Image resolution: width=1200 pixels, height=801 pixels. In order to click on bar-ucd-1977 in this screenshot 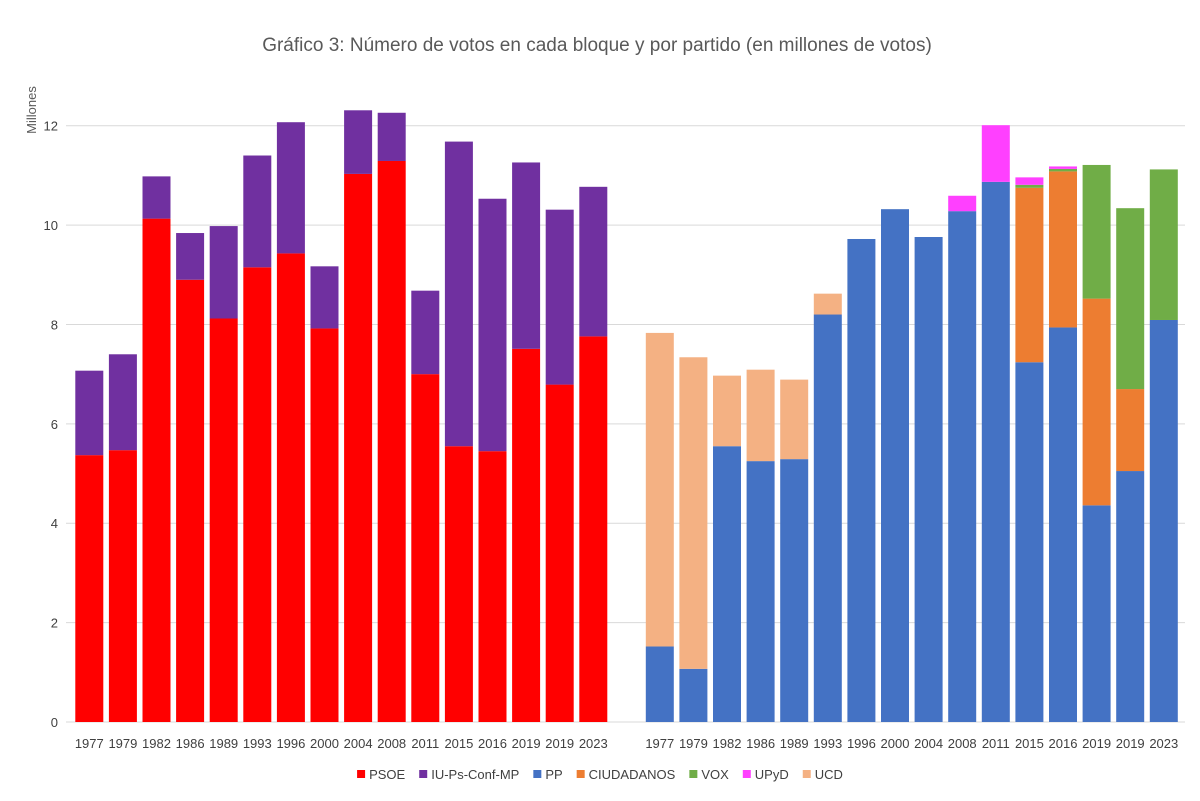, I will do `click(659, 489)`.